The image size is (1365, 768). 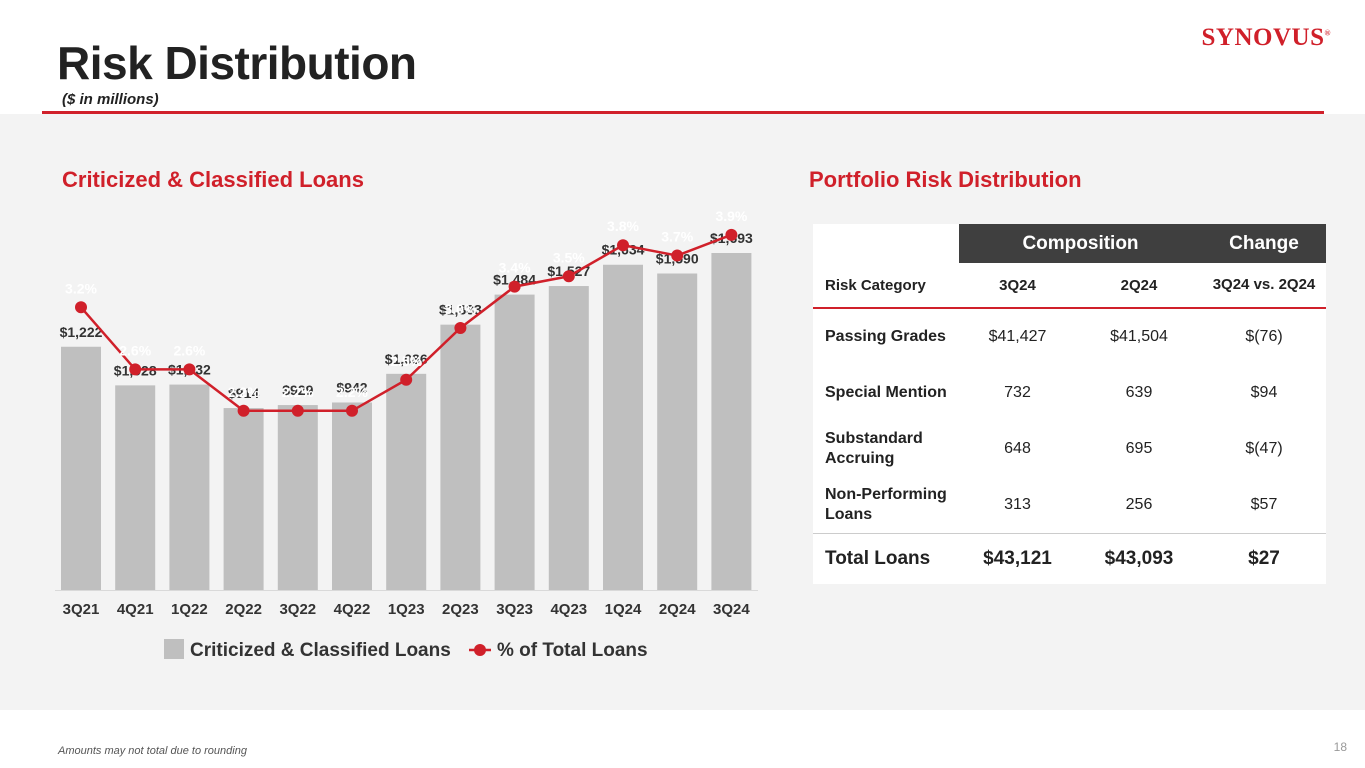 I want to click on x-tick-3Q24: 3Q24, so click(x=731, y=609).